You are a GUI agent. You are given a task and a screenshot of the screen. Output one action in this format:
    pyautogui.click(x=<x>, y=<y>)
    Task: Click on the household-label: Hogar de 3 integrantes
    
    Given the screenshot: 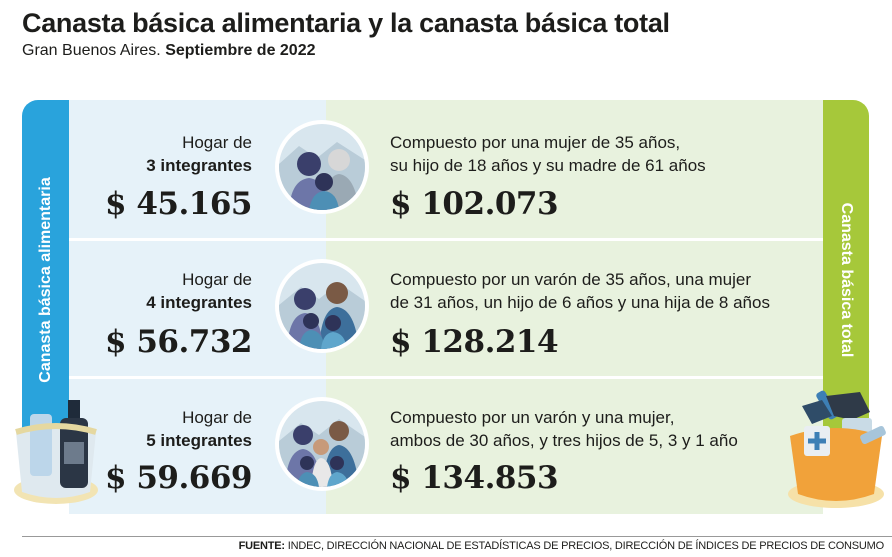 What is the action you would take?
    pyautogui.click(x=199, y=154)
    